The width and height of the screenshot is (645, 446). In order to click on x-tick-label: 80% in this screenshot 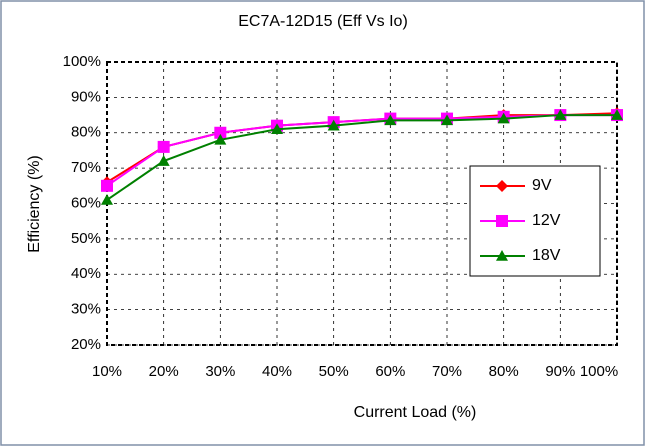, I will do `click(504, 371)`.